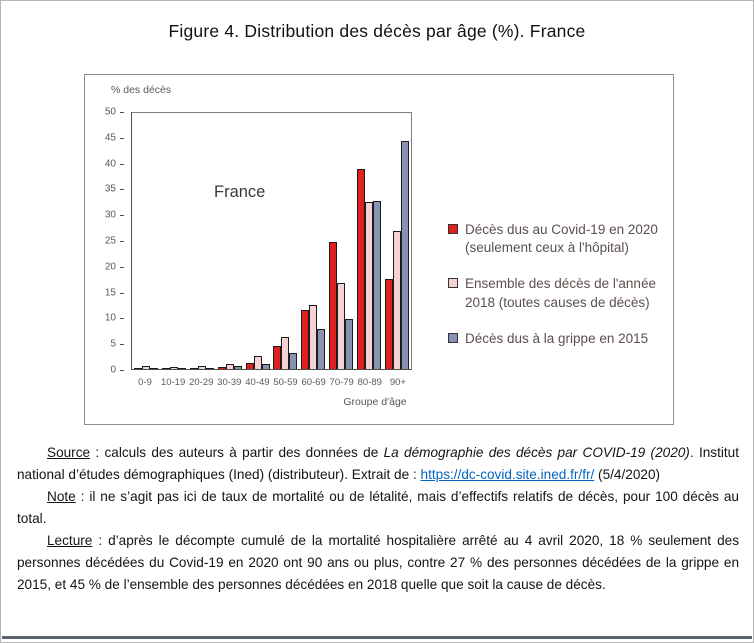 The image size is (754, 643). What do you see at coordinates (113, 344) in the screenshot?
I see `y-tick-label-5: 5` at bounding box center [113, 344].